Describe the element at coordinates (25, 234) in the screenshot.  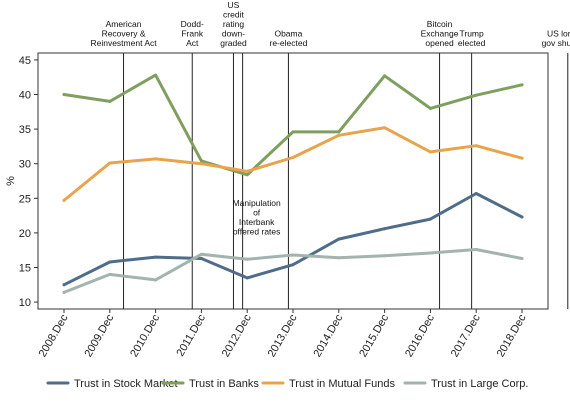
I see `y-tick-label: 20` at that location.